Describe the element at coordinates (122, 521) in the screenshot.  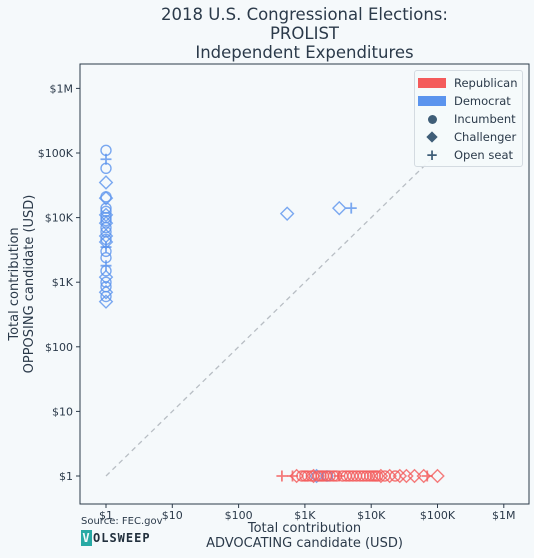
I see `source-note: Source: FEC.gov` at that location.